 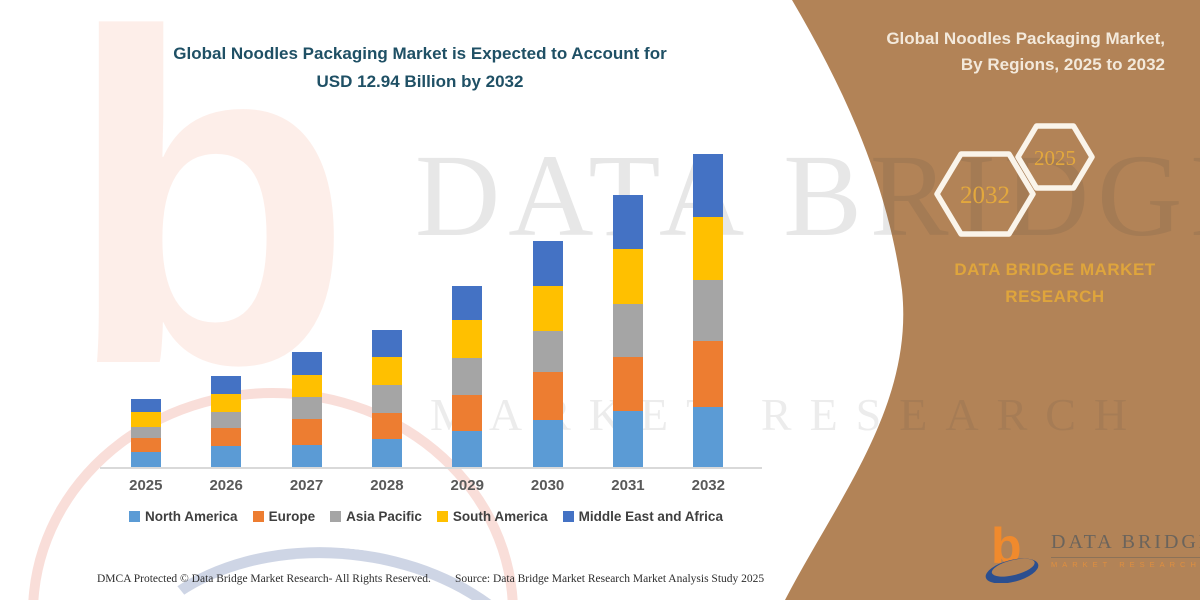 I want to click on x-axis-label: 2027, so click(x=306, y=485).